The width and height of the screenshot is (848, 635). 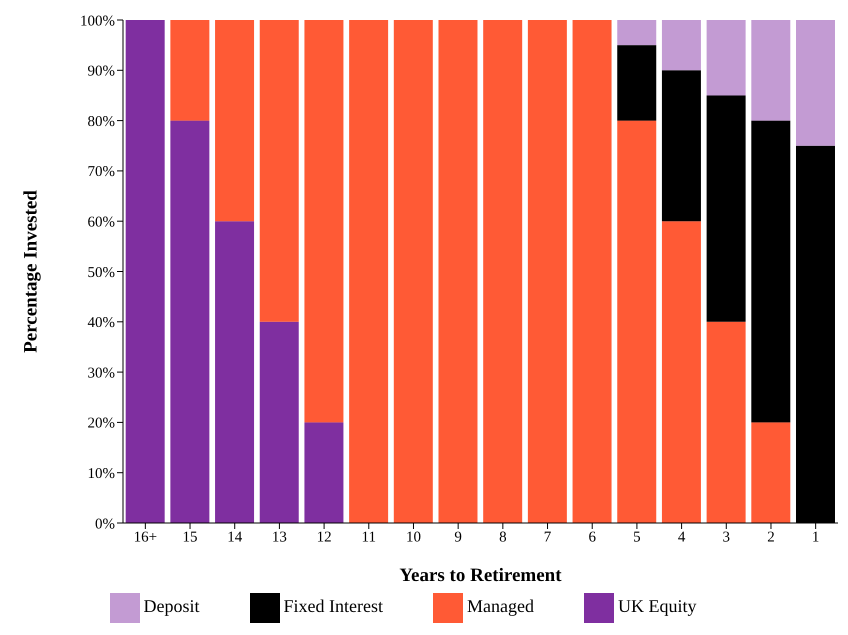 I want to click on y-tick-label: 30%, so click(x=101, y=373).